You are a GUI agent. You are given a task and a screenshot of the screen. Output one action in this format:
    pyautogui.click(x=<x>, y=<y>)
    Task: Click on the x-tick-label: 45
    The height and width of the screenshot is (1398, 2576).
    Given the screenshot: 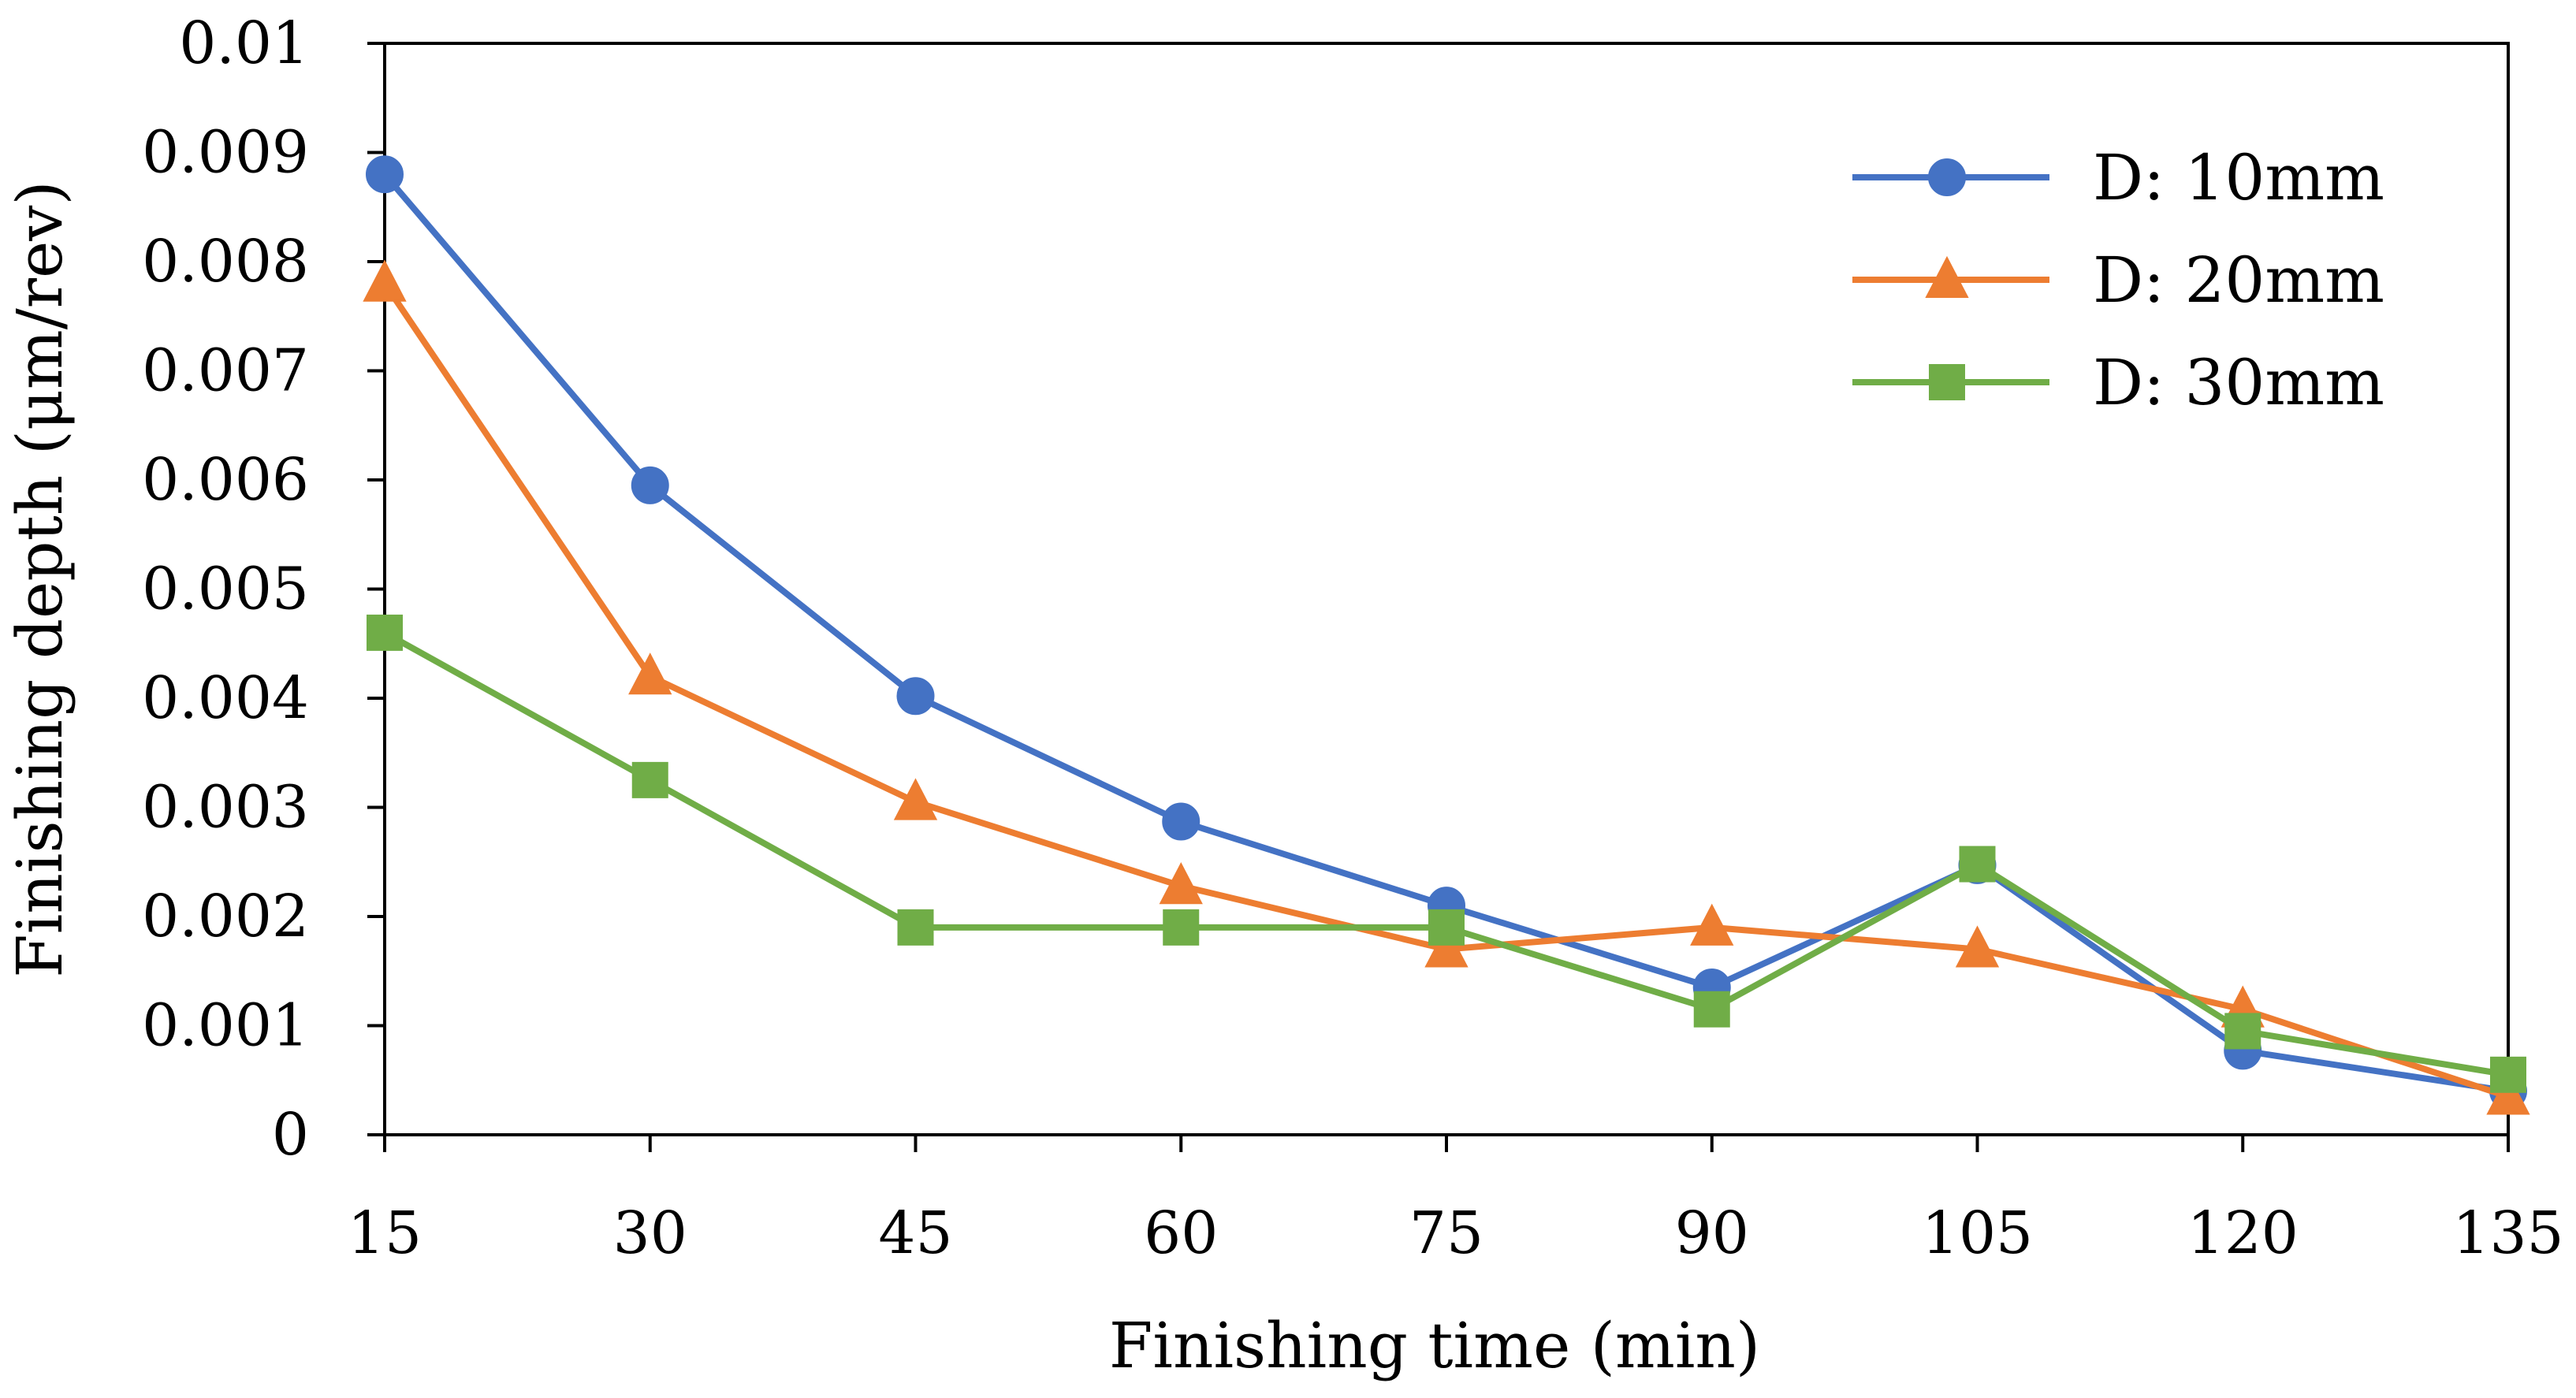 What is the action you would take?
    pyautogui.click(x=915, y=1233)
    